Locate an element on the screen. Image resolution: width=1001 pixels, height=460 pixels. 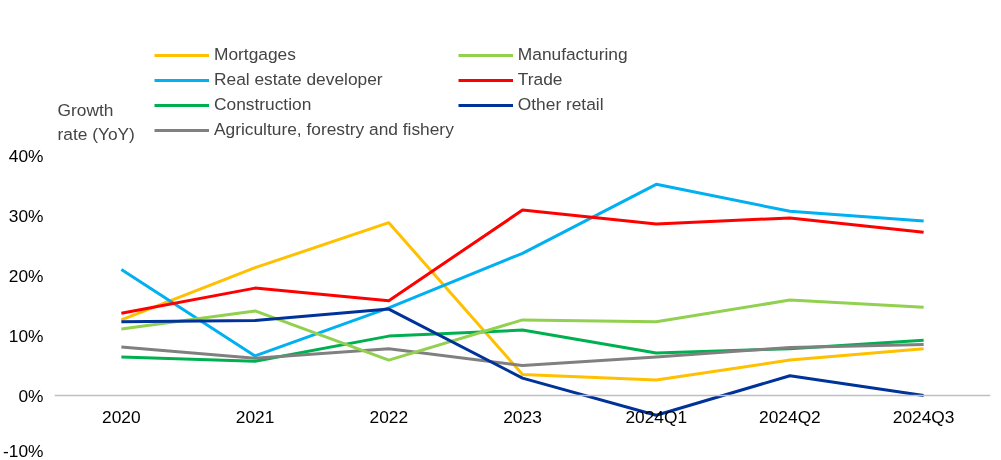
y-tick-label: 10% is located at coordinates (26, 335).